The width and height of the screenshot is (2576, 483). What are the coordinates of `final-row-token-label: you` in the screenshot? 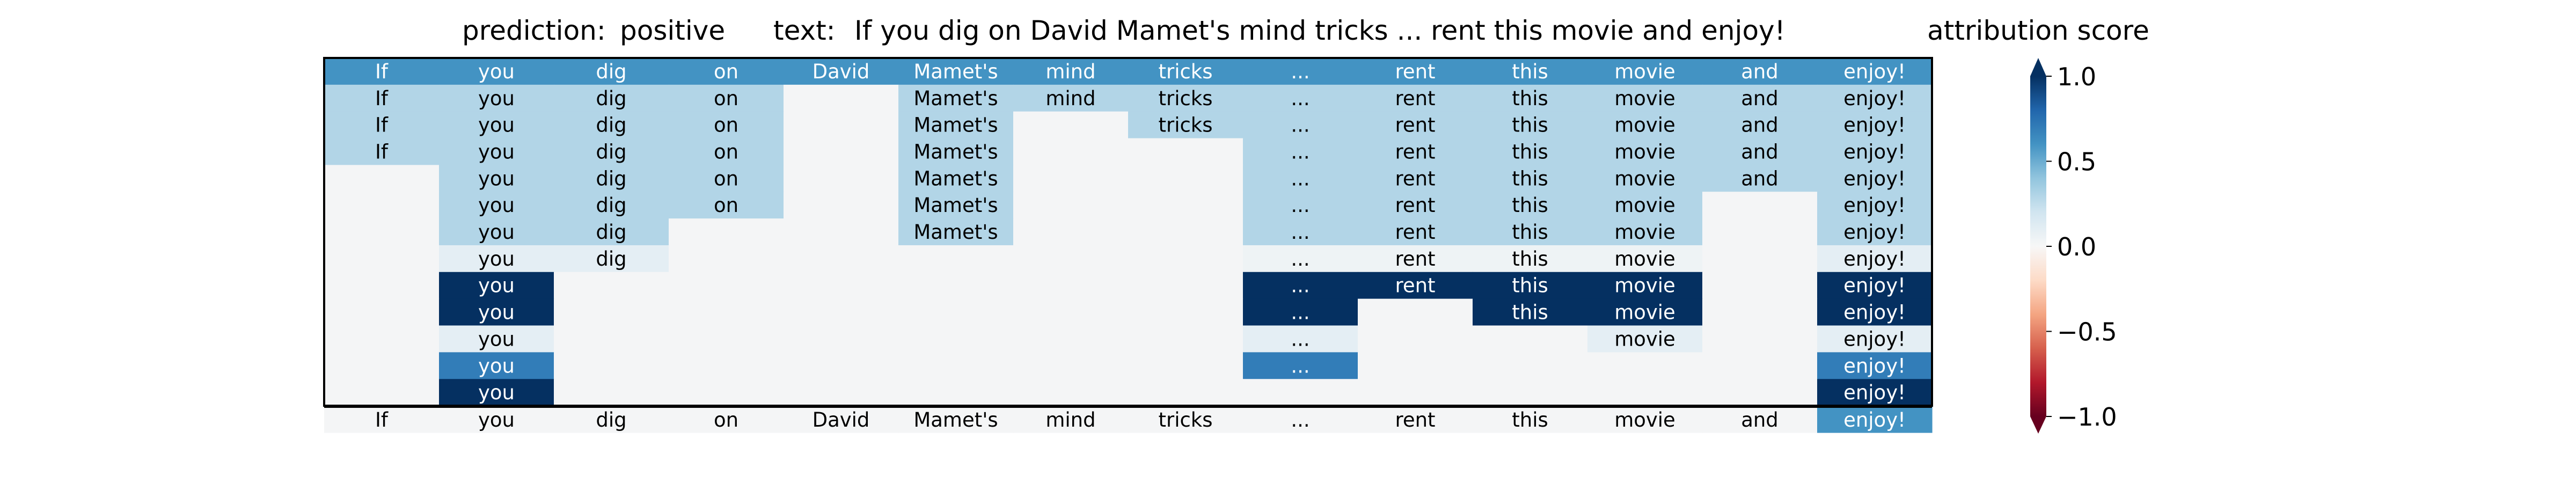 It's located at (496, 419).